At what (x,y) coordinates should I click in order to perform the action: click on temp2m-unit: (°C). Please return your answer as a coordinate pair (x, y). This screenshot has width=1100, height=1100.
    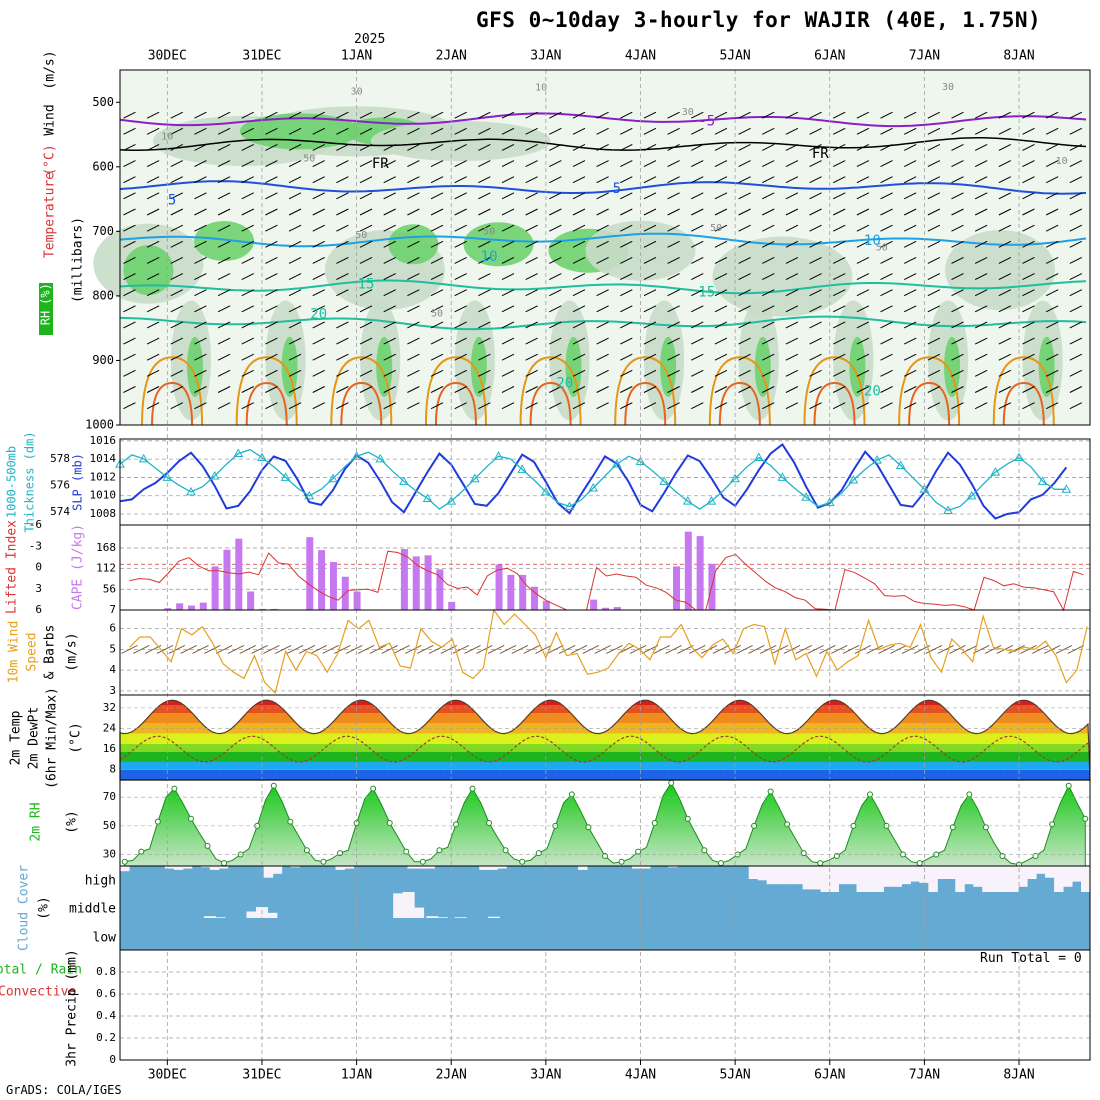
    Looking at the image, I should click on (76, 737).